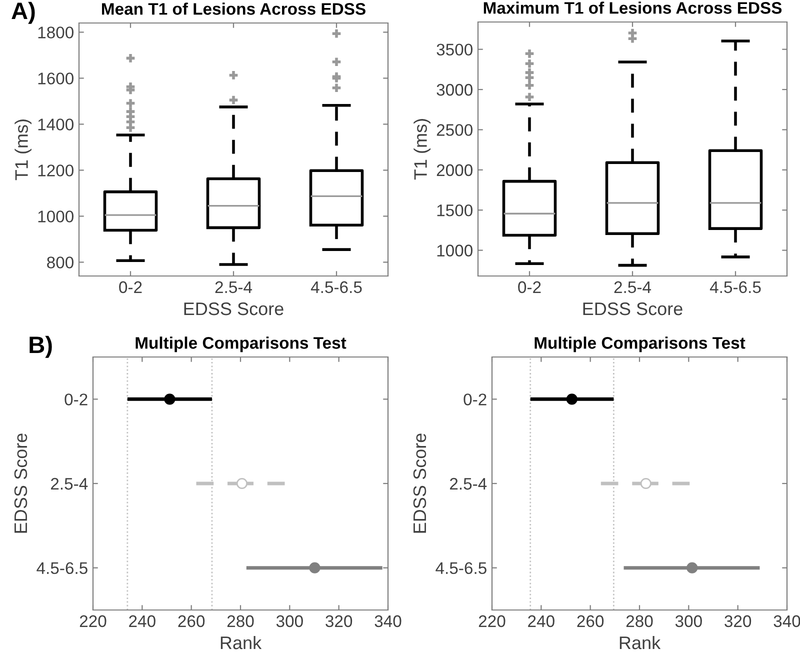 The height and width of the screenshot is (660, 800). I want to click on y-tick-label: 3000, so click(454, 90).